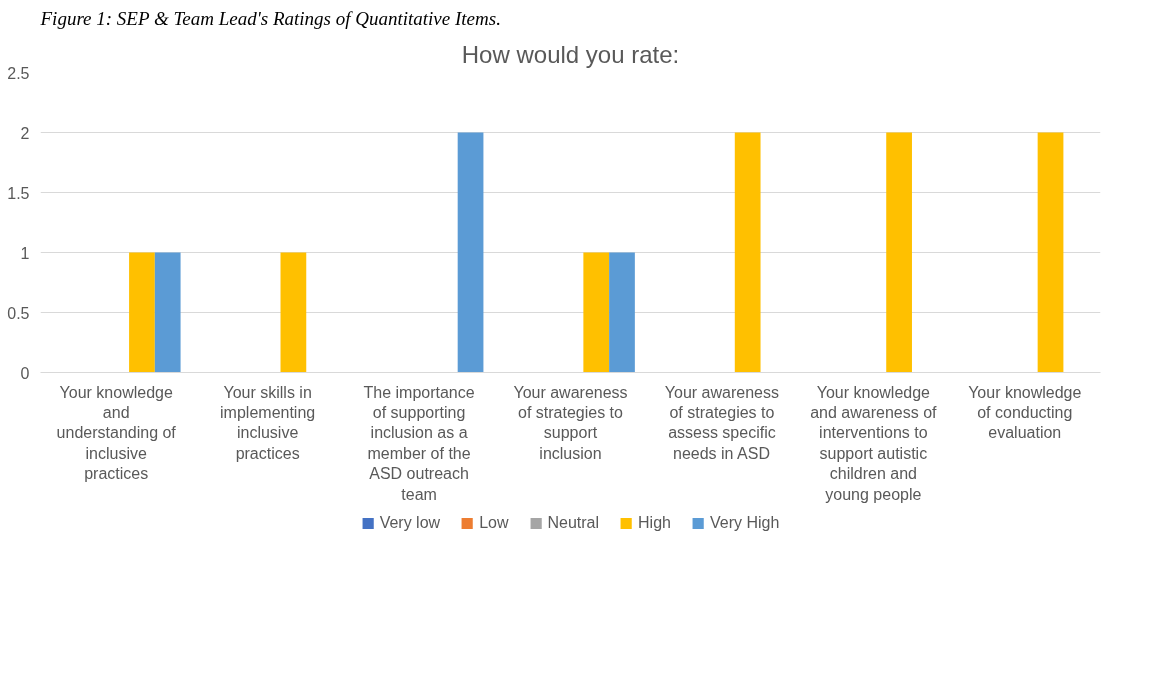  Describe the element at coordinates (18, 313) in the screenshot. I see `y-tick-label: 0.5` at that location.